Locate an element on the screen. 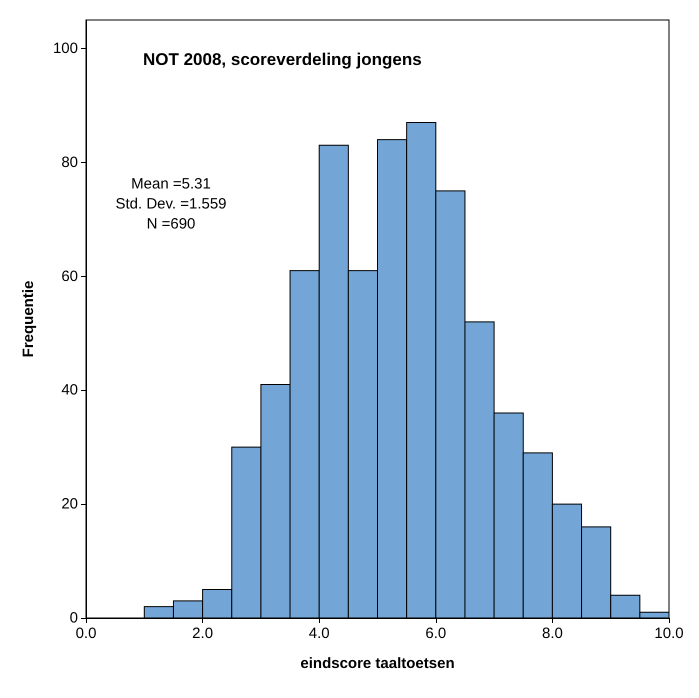  y-tick-label: 100 is located at coordinates (65, 48).